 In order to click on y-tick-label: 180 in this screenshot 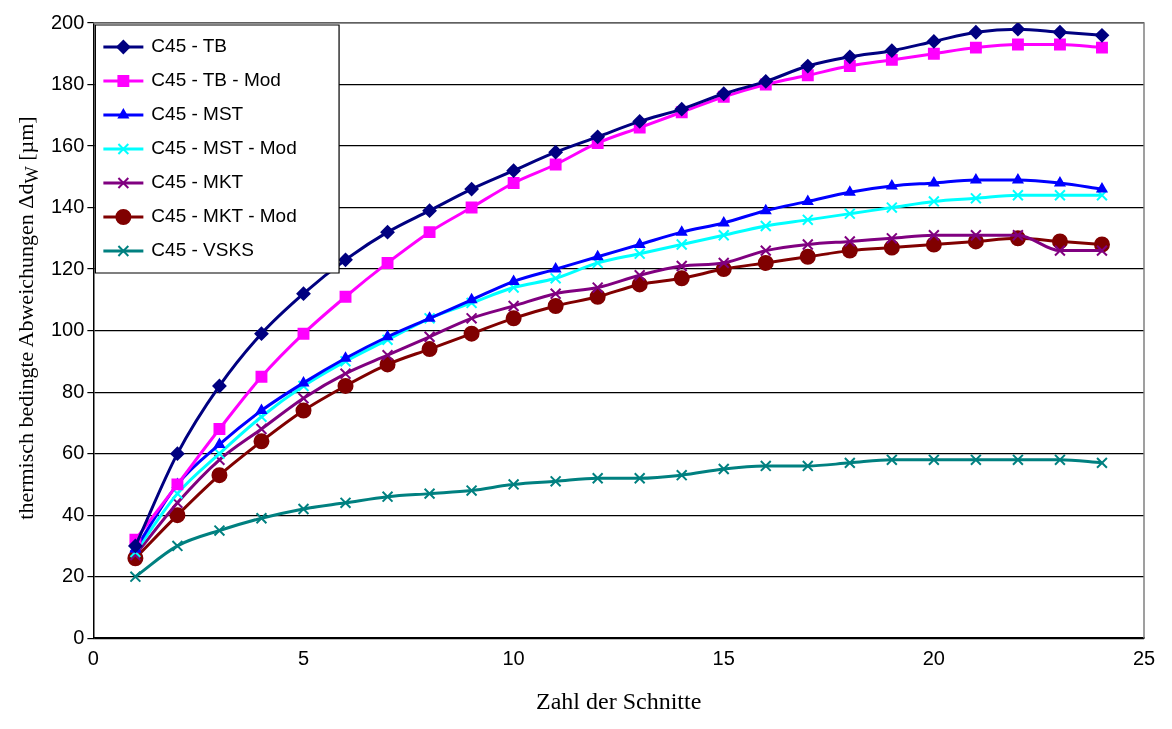, I will do `click(67, 83)`.